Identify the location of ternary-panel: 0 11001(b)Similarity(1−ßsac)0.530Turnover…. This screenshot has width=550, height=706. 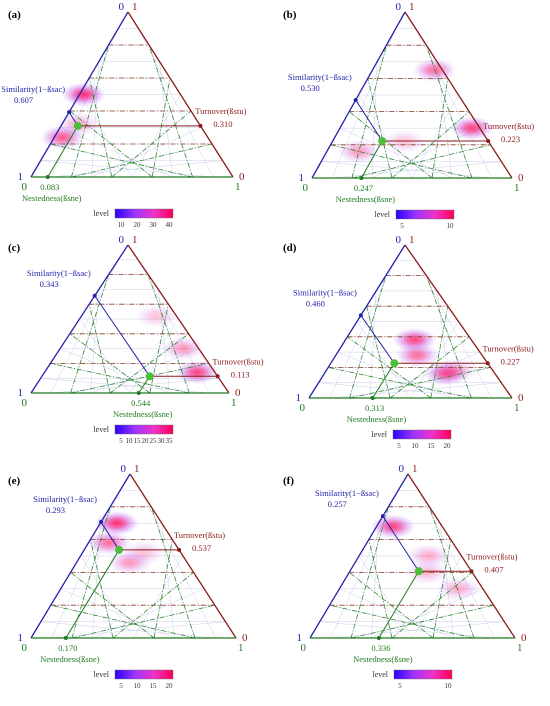
(408, 115).